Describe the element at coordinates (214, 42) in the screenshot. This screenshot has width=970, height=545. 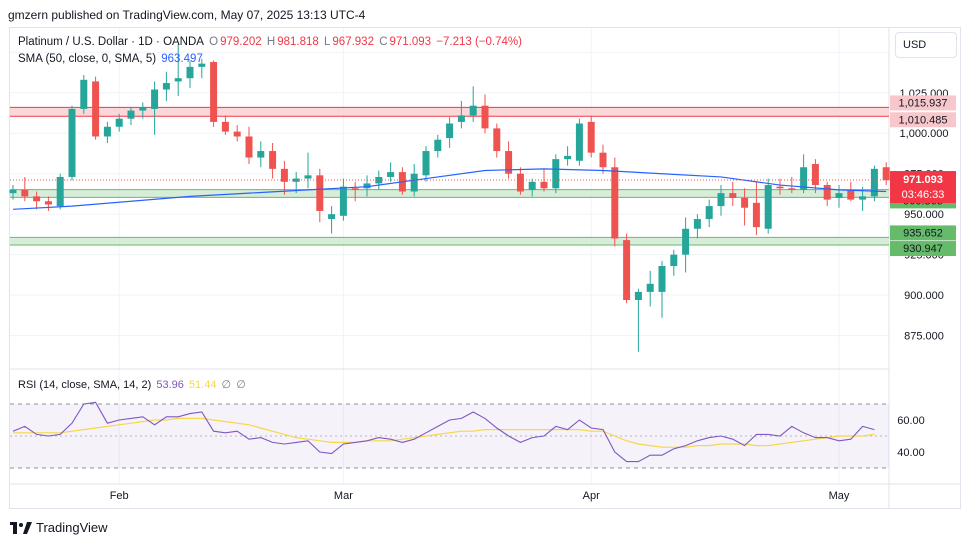
I see `open-label: O` at that location.